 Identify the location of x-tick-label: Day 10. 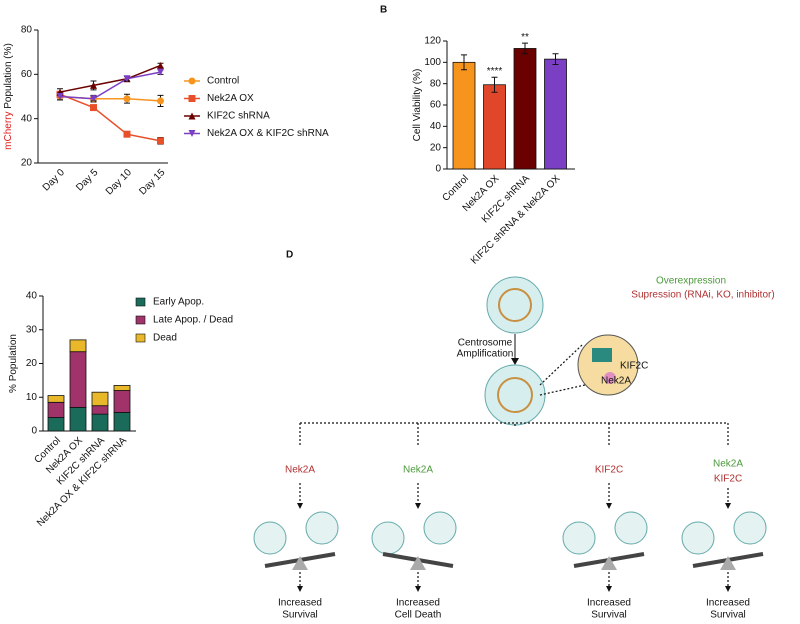
(119, 182).